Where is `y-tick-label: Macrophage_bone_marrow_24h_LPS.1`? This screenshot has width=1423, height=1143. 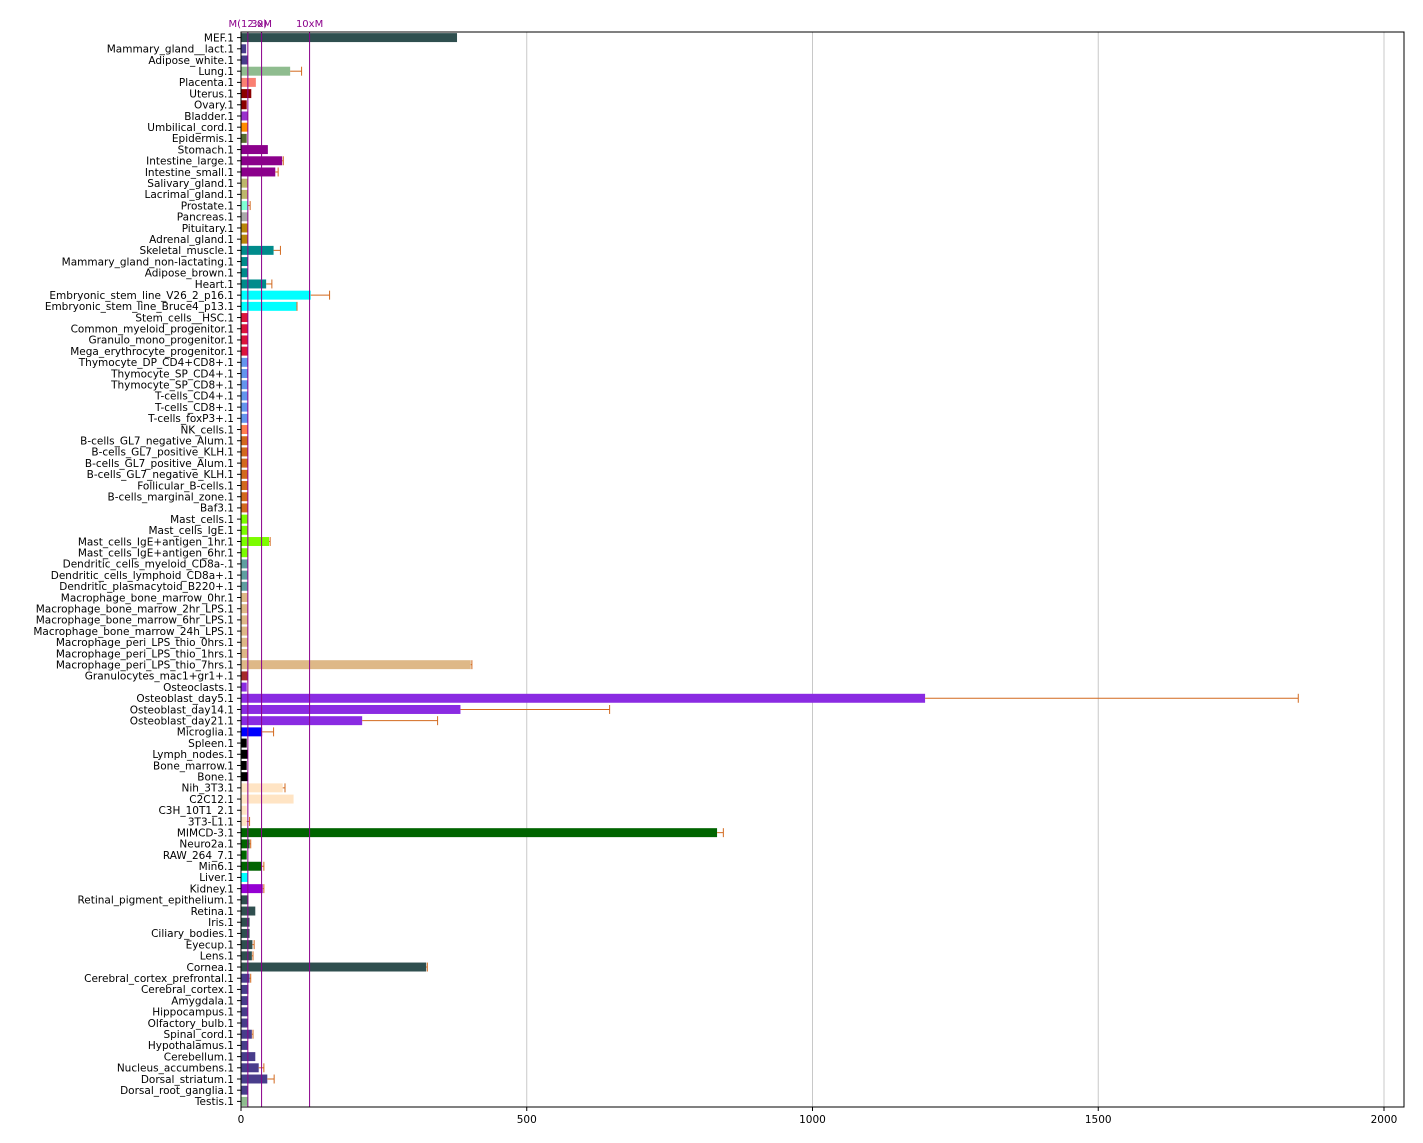 y-tick-label: Macrophage_bone_marrow_24h_LPS.1 is located at coordinates (133, 632).